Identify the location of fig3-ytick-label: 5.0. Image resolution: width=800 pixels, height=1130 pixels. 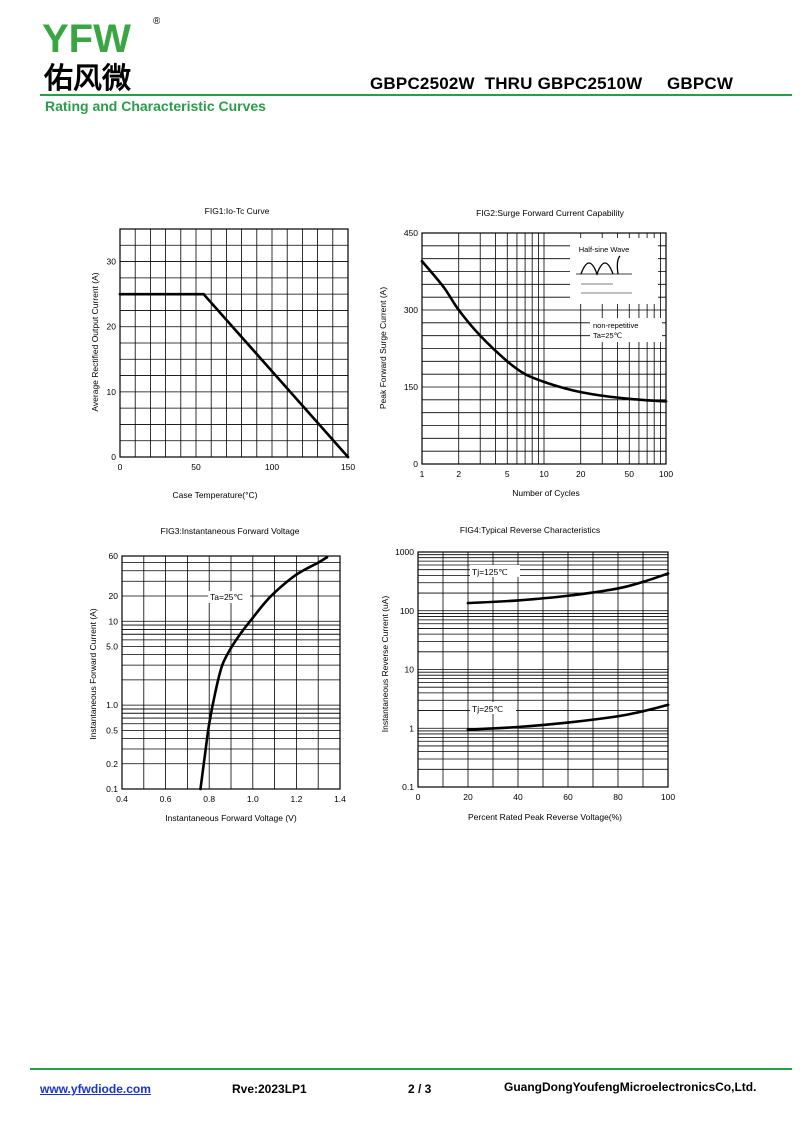
(112, 647).